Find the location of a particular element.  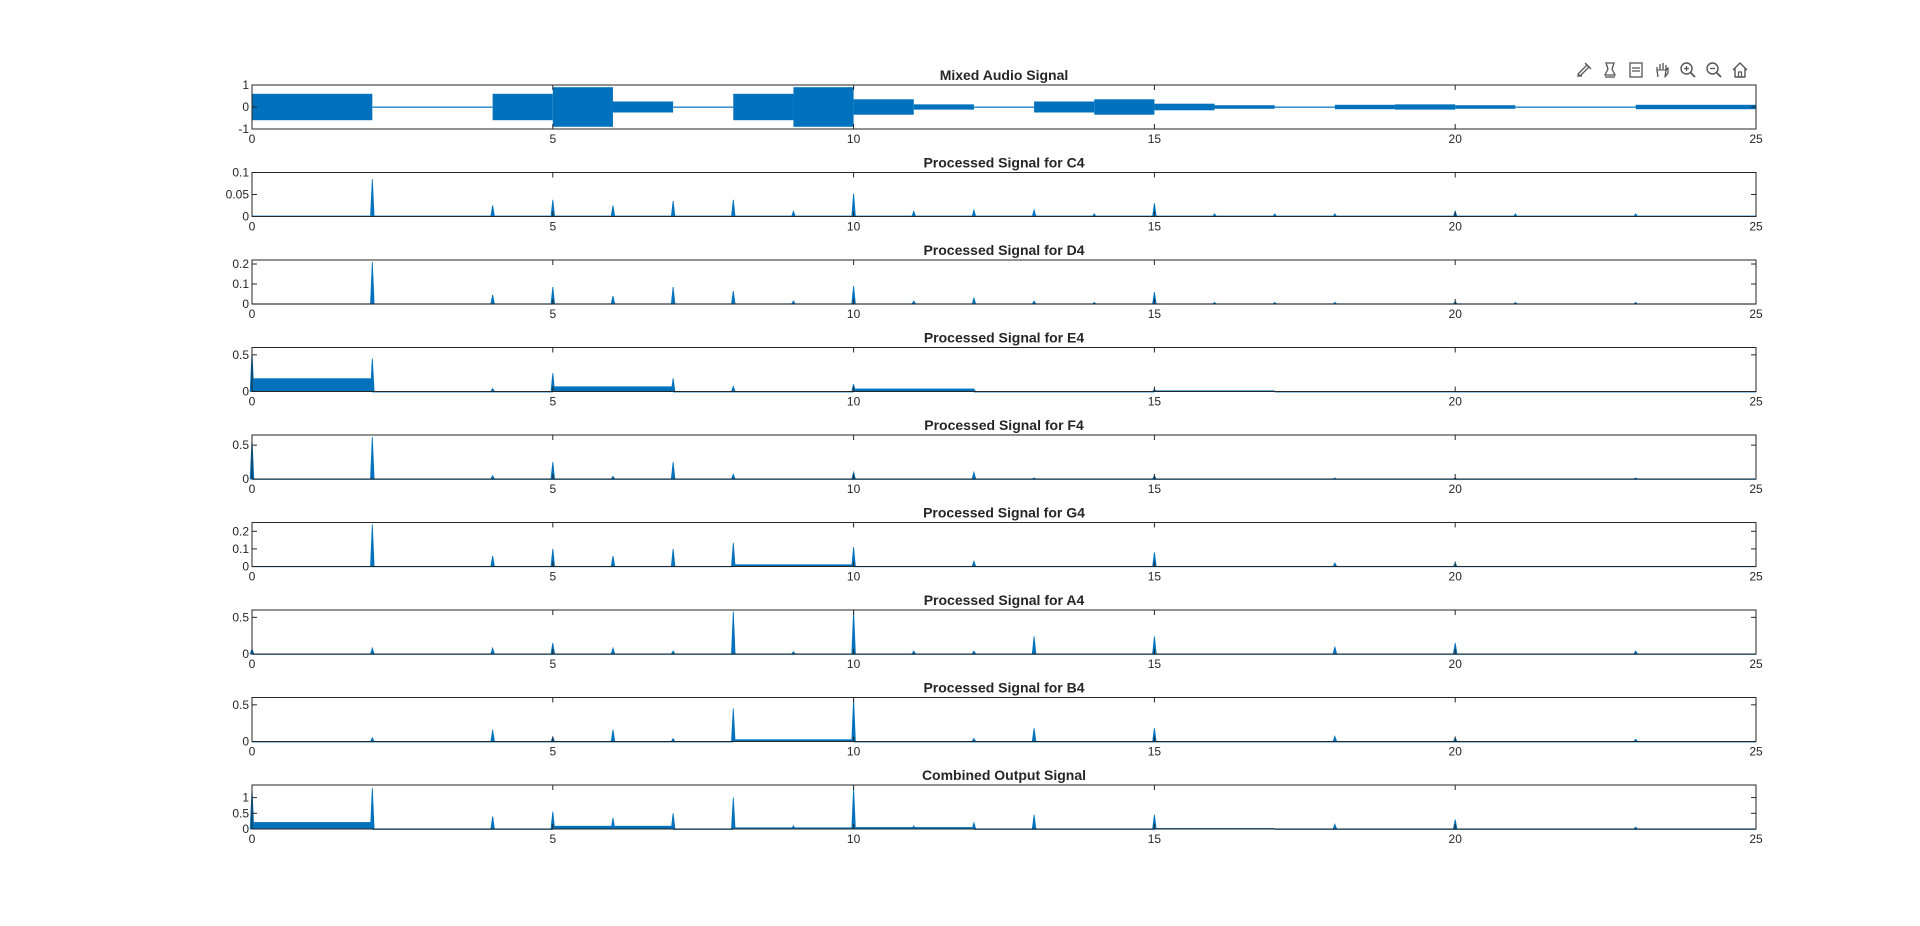

subplot-7: Processed Signal for A4 0 5 10 15 20 25 0 0.5 is located at coordinates (997, 631).